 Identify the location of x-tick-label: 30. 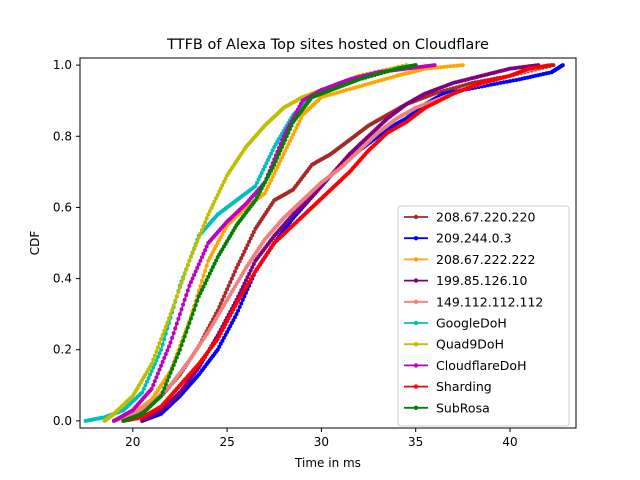
(321, 442).